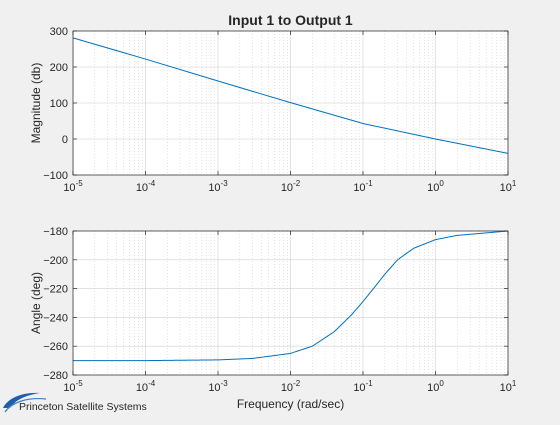 The width and height of the screenshot is (560, 425). Describe the element at coordinates (36, 103) in the screenshot. I see `magnitude-ylabel: Magnitude (db)` at that location.